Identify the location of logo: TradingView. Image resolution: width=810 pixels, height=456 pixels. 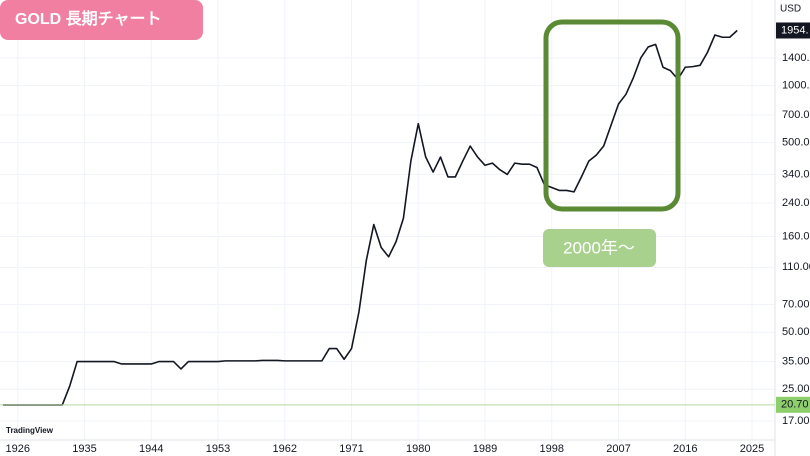
(30, 430).